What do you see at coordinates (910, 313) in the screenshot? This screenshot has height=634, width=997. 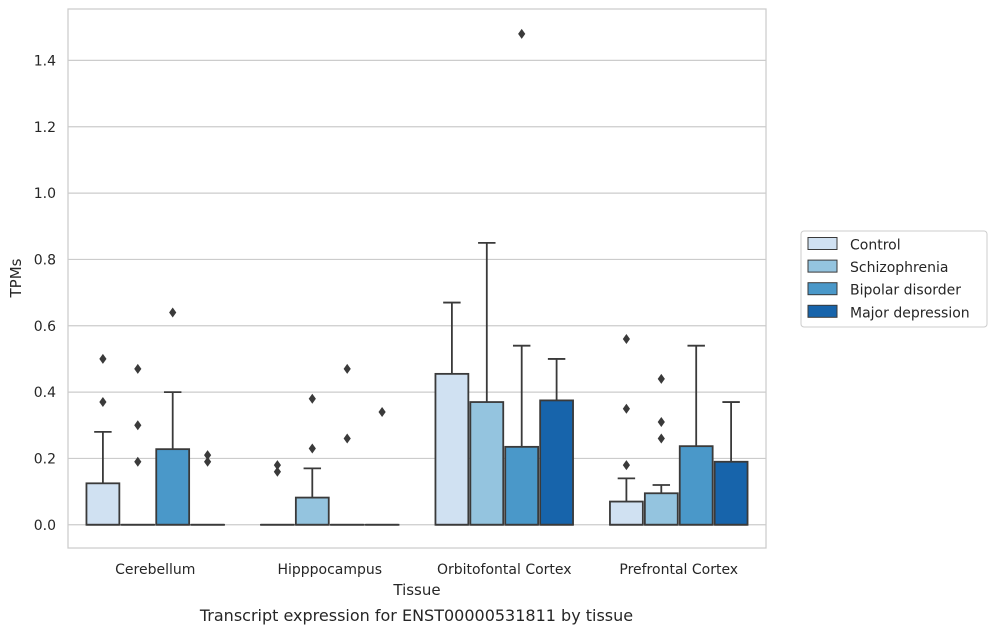 I see `legend-label: Major depression` at bounding box center [910, 313].